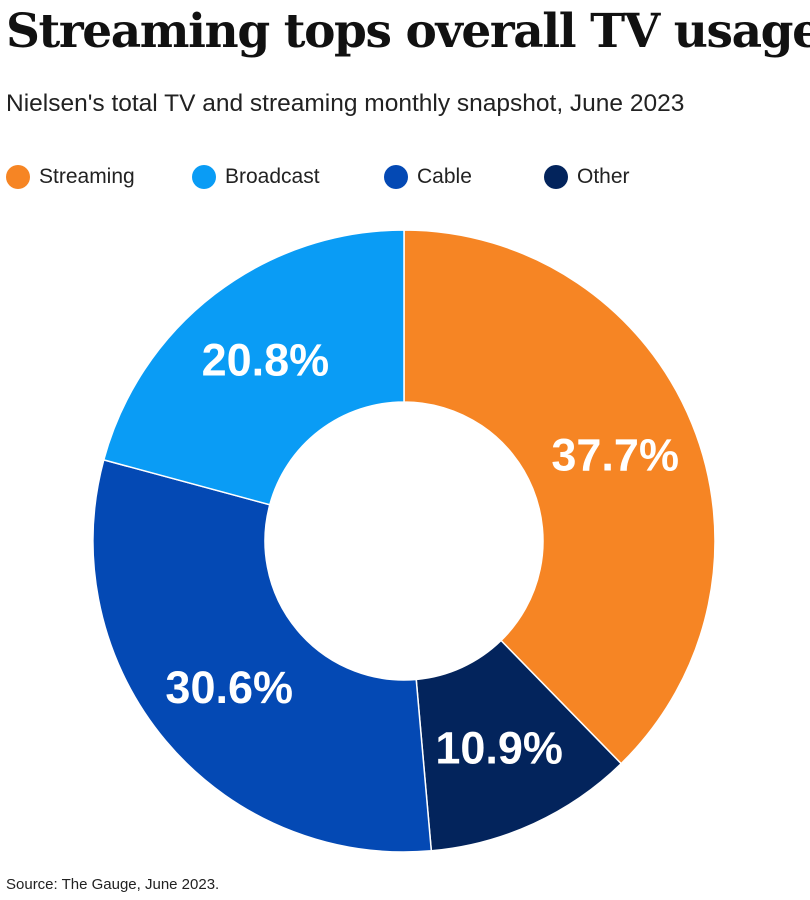 This screenshot has width=810, height=900. Describe the element at coordinates (615, 455) in the screenshot. I see `slice-label-streaming: 37.7%` at that location.